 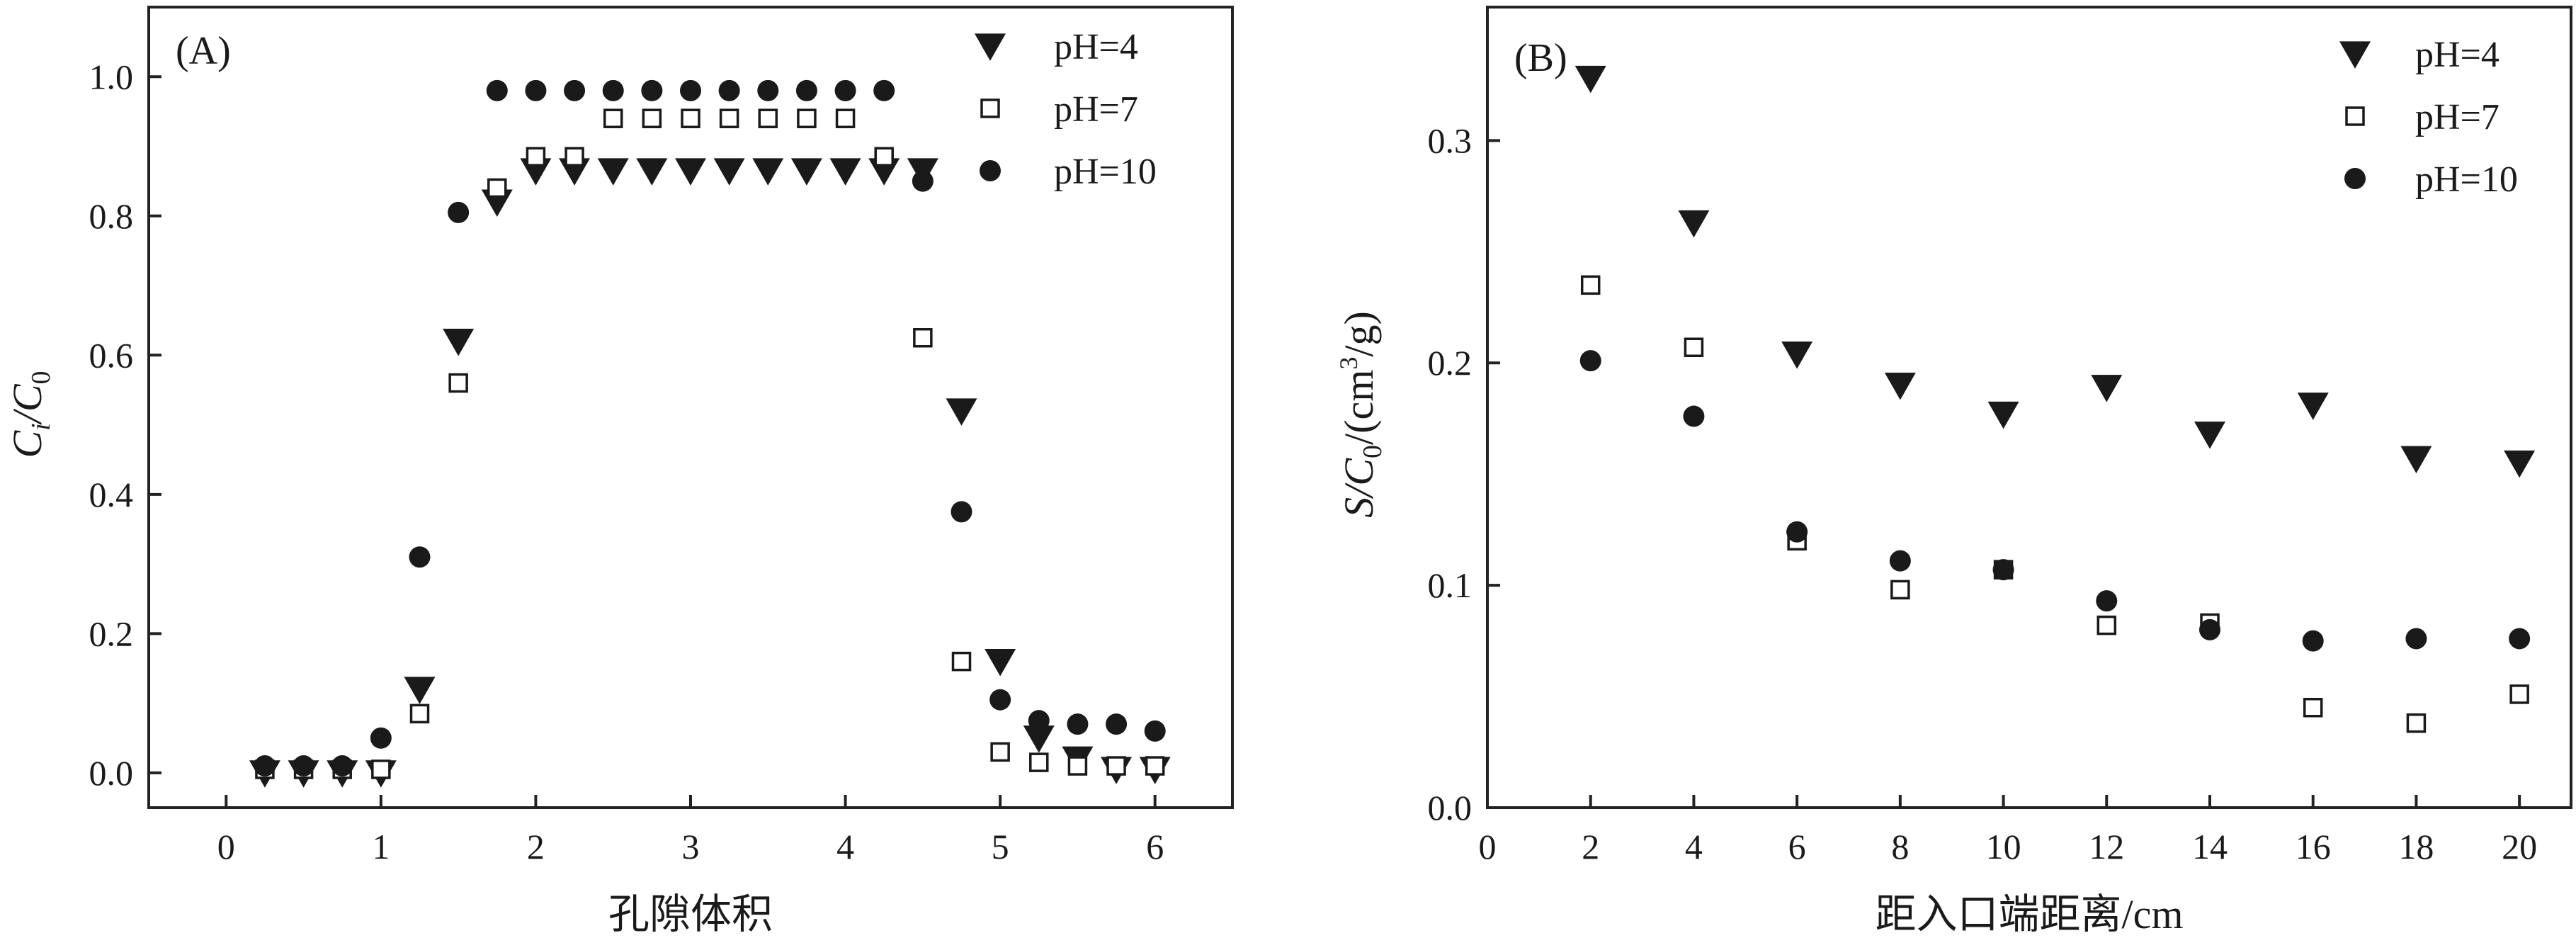 I want to click on panel-b-legend-marker-triangle-down, so click(x=2355, y=55).